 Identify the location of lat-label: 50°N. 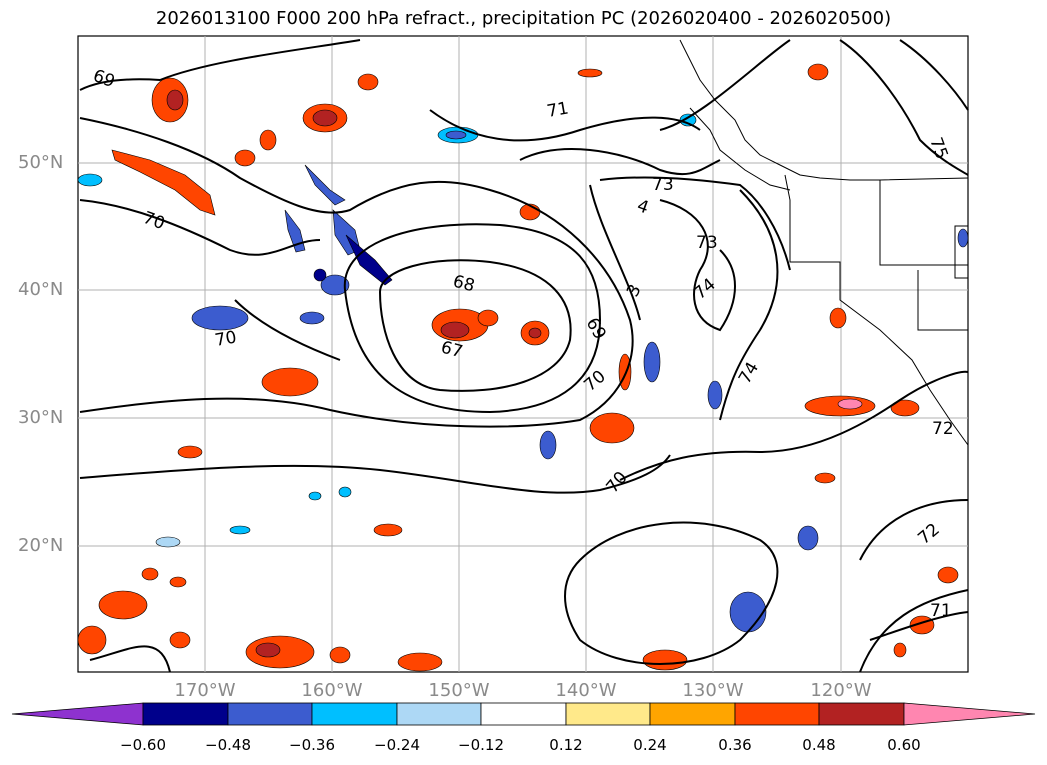
(41, 162).